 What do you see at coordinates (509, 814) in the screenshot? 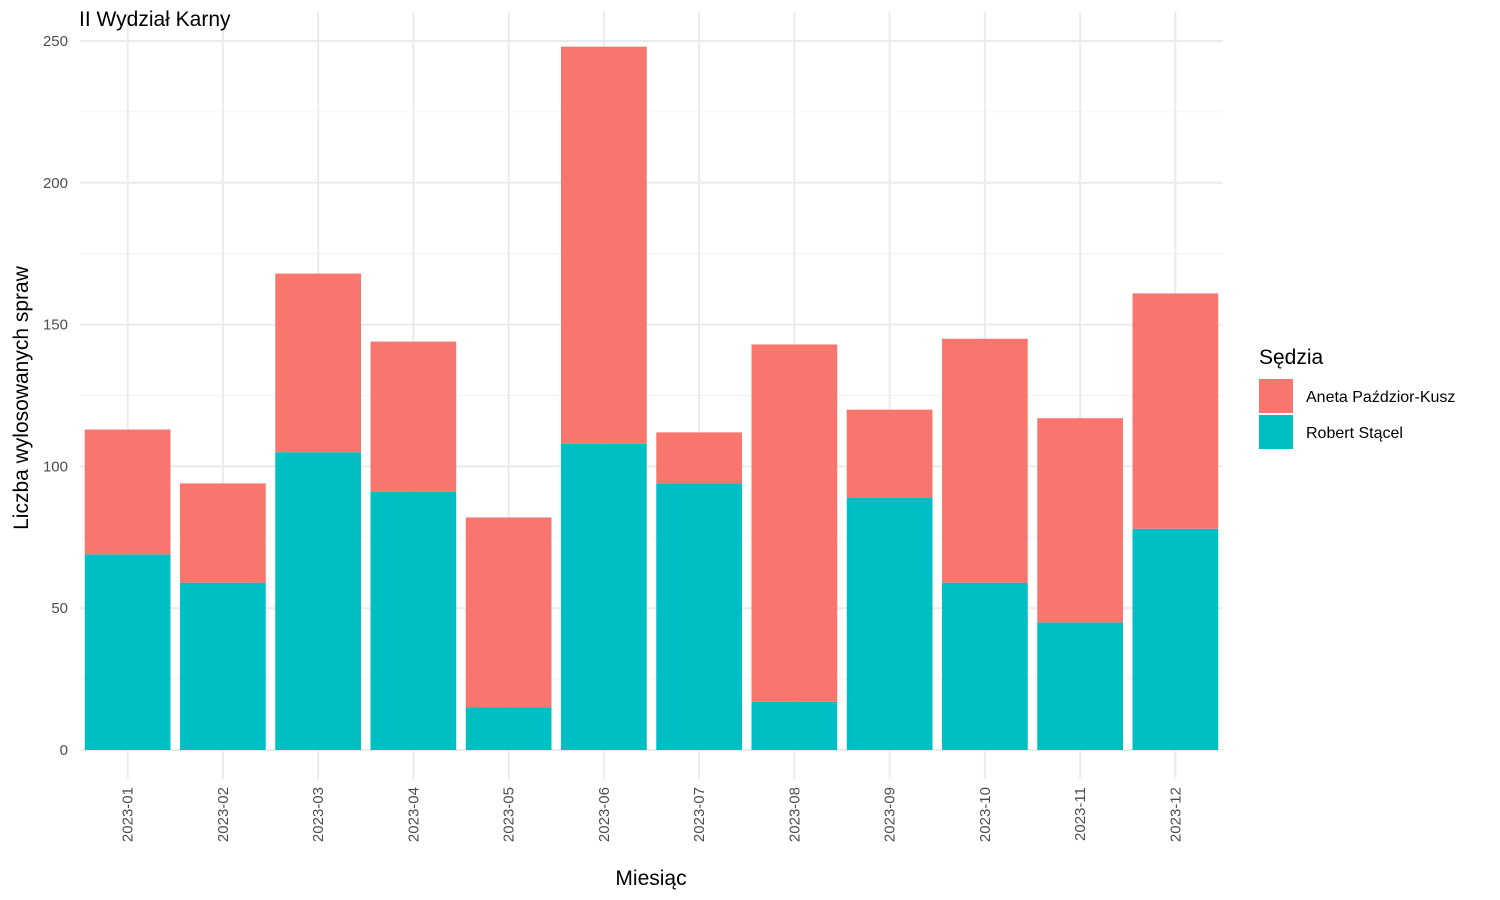
I see `x-tick-label: 2023-05` at bounding box center [509, 814].